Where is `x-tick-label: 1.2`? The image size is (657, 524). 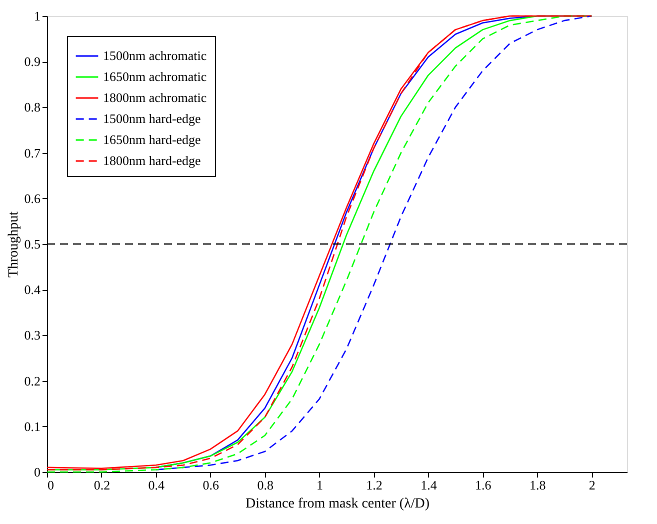 x-tick-label: 1.2 is located at coordinates (374, 485).